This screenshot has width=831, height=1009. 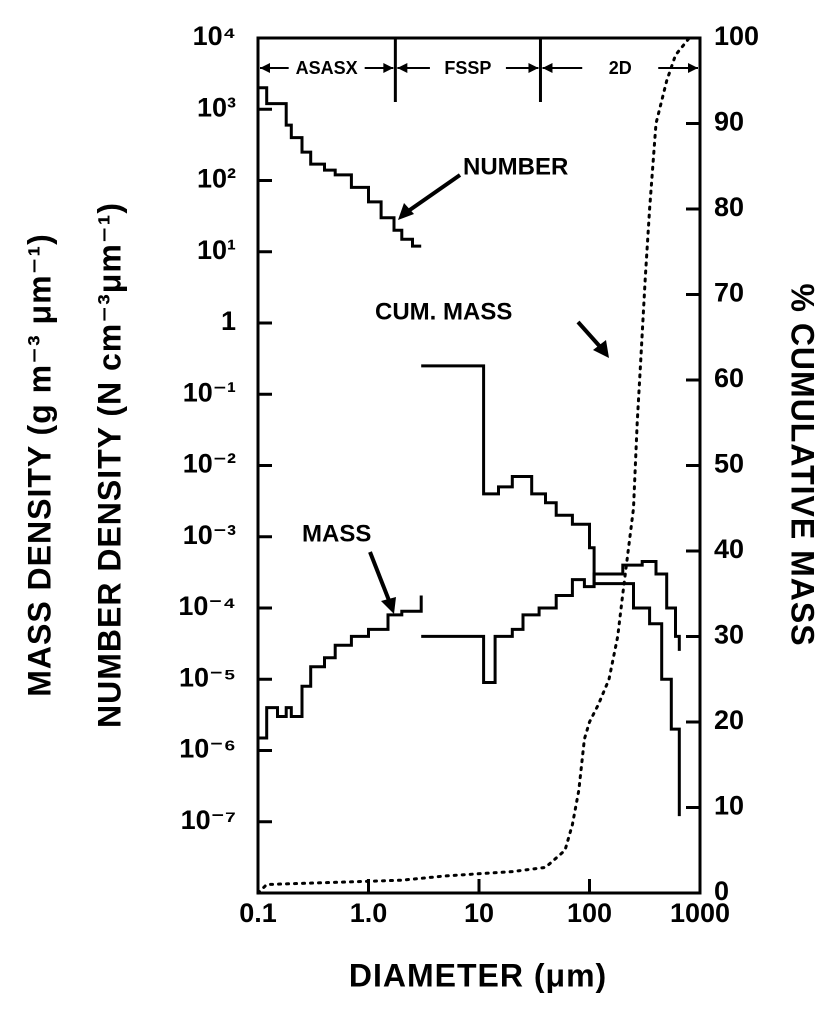 I want to click on y-axis-label-secondary: NUMBER DENSITY (N cm⁻³μm⁻¹), so click(x=109, y=465).